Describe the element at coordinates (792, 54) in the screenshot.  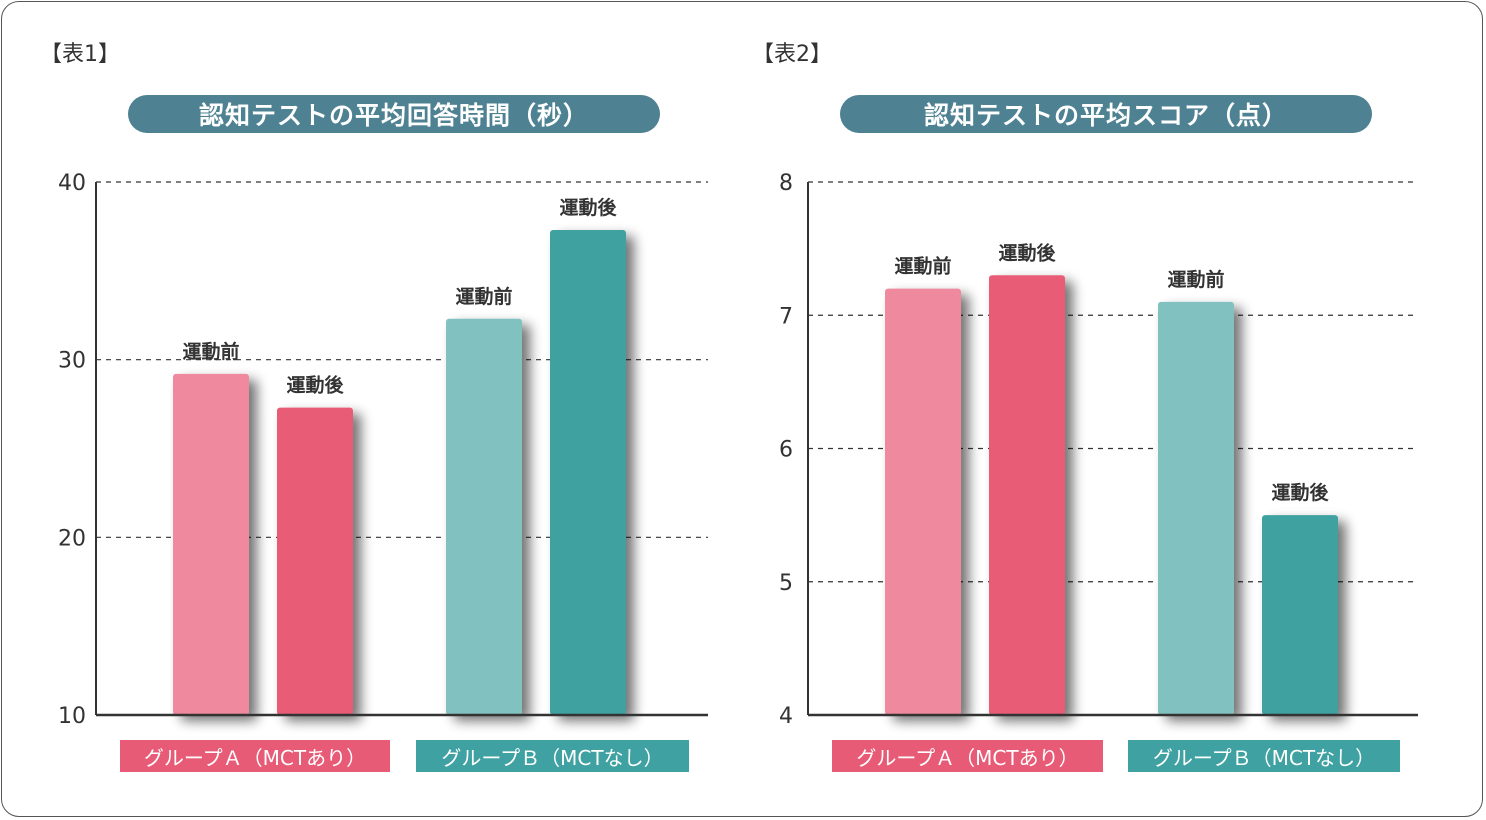
I see `panel-label-2: 【表2】` at that location.